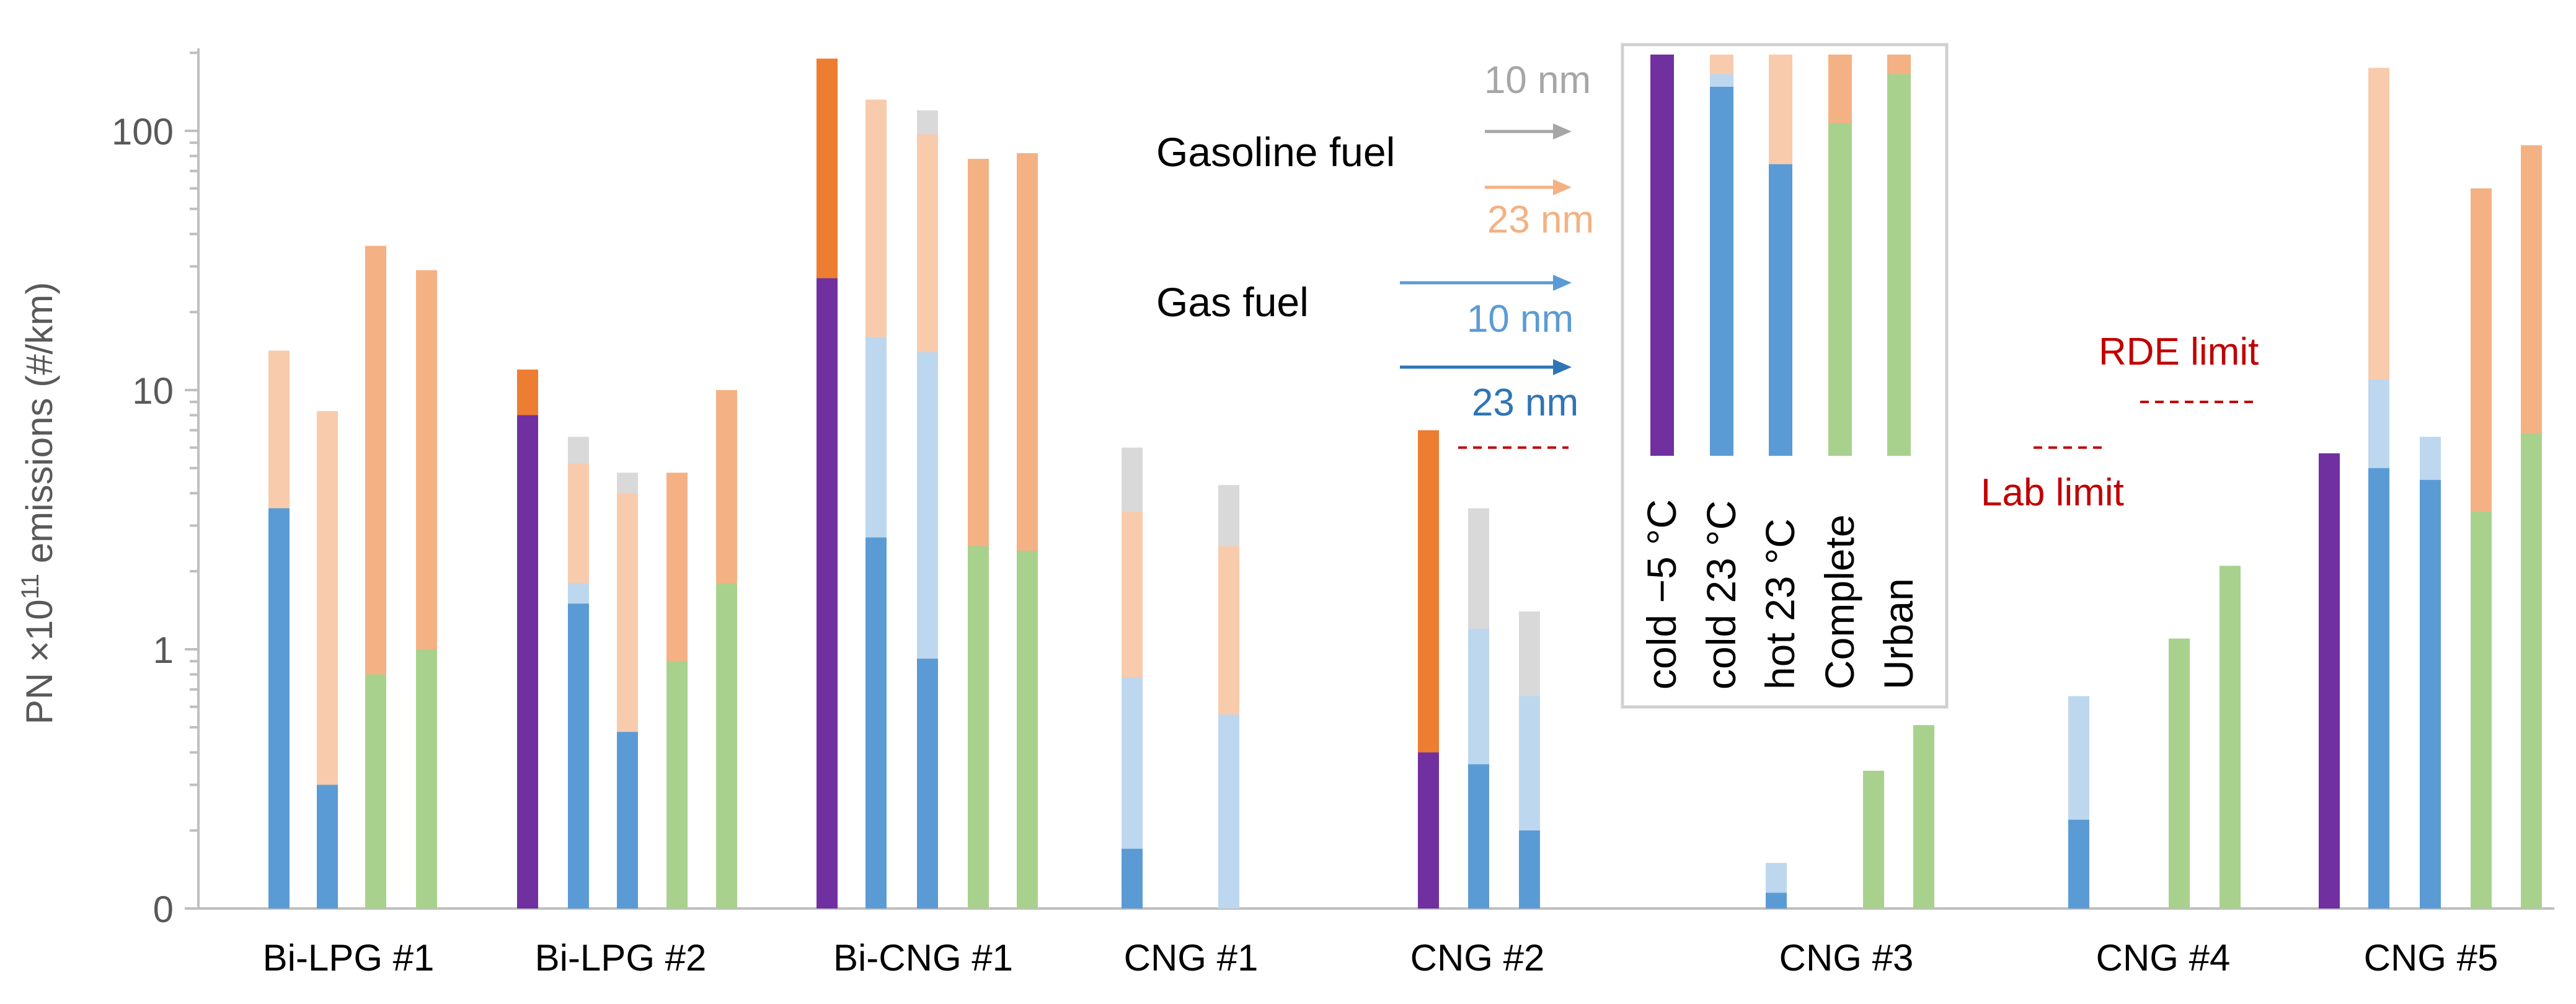  What do you see at coordinates (1540, 219) in the screenshot?
I see `legend-gasoline-23nm-label: 23 nm` at bounding box center [1540, 219].